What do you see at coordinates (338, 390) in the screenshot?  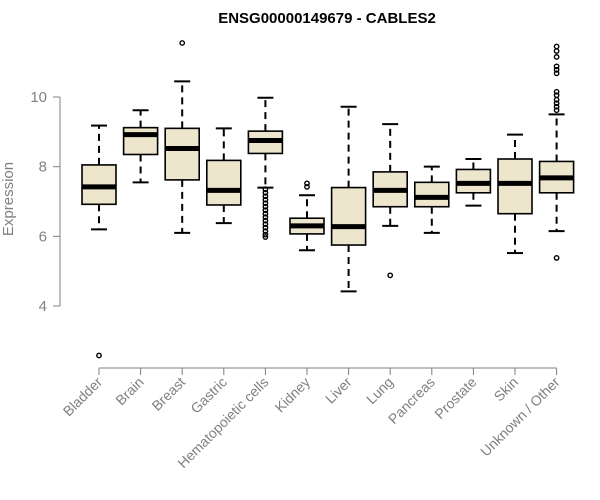 I see `x-tick-label: Liver` at bounding box center [338, 390].